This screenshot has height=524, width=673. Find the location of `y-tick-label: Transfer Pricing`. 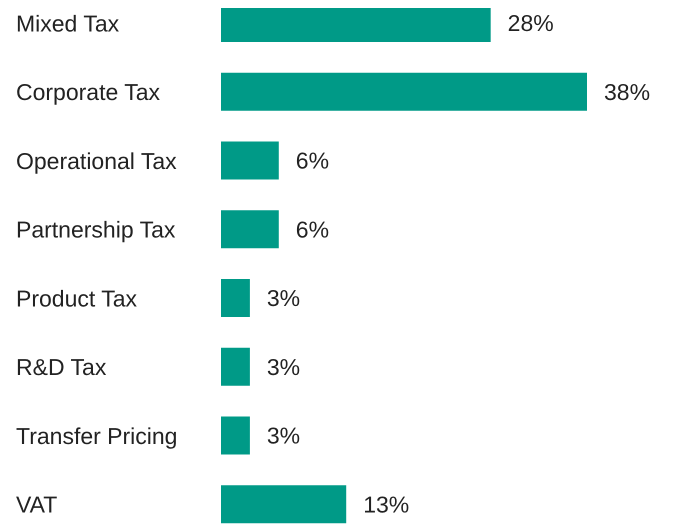

y-tick-label: Transfer Pricing is located at coordinates (97, 435).